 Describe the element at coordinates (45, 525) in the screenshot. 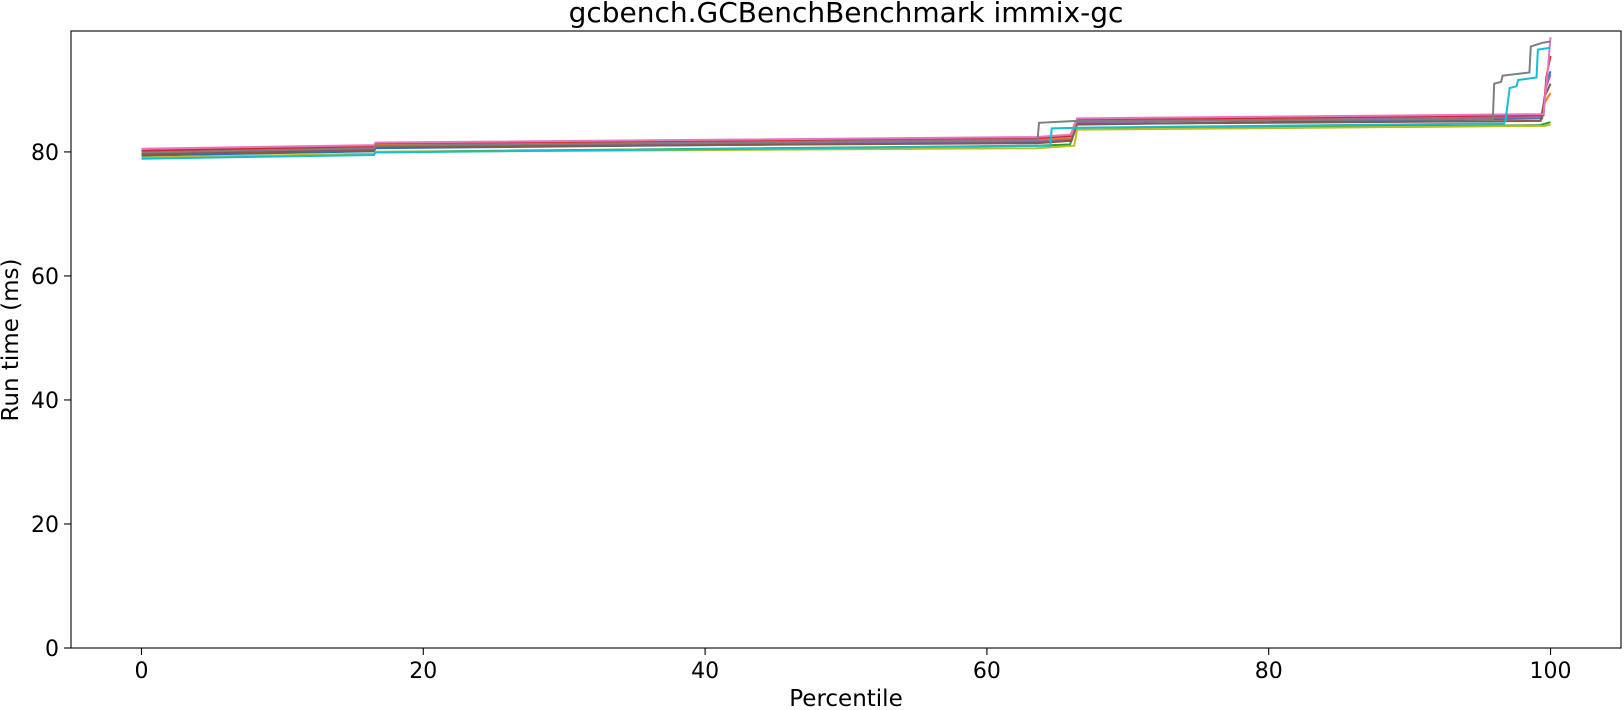

I see `y-tick-label: 20` at that location.